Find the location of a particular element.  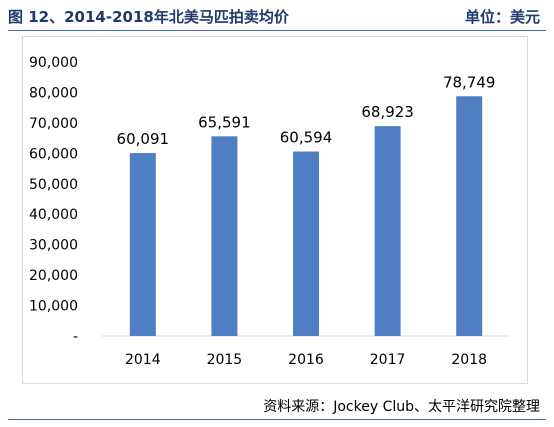

y-tick-label: - is located at coordinates (75, 337).